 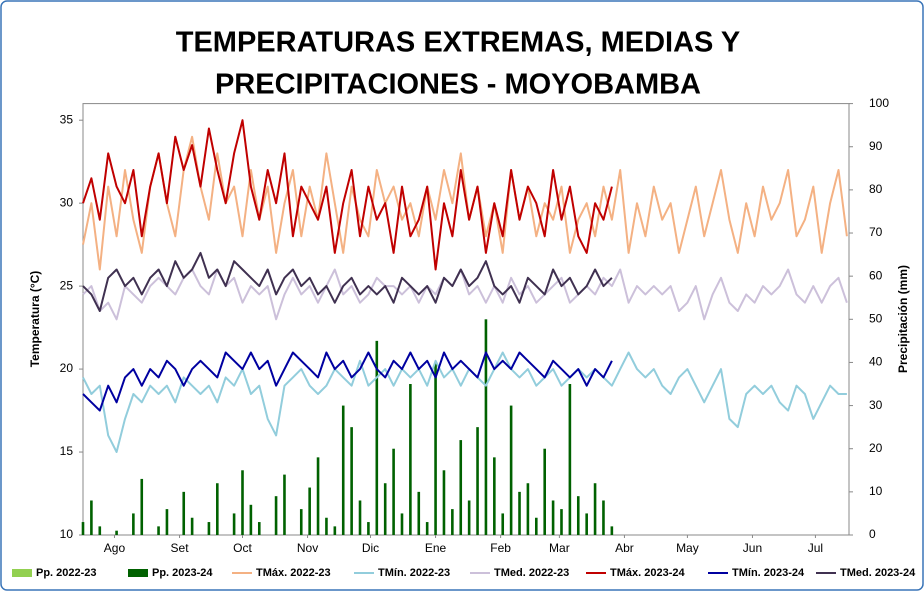 I want to click on y-tick-label: 15, so click(x=67, y=451).